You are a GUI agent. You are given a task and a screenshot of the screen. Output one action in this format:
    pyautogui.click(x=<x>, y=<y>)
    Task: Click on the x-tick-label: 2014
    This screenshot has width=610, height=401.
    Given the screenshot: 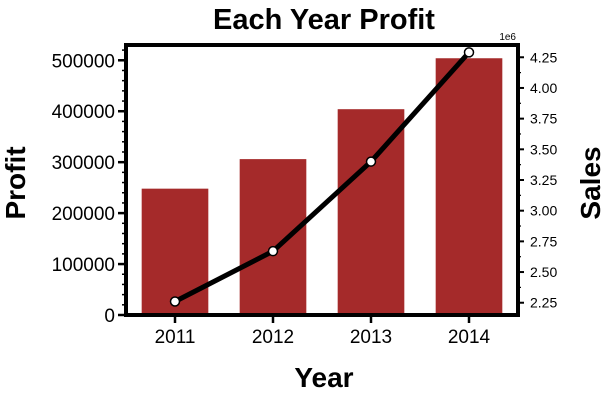 What is the action you would take?
    pyautogui.click(x=469, y=337)
    